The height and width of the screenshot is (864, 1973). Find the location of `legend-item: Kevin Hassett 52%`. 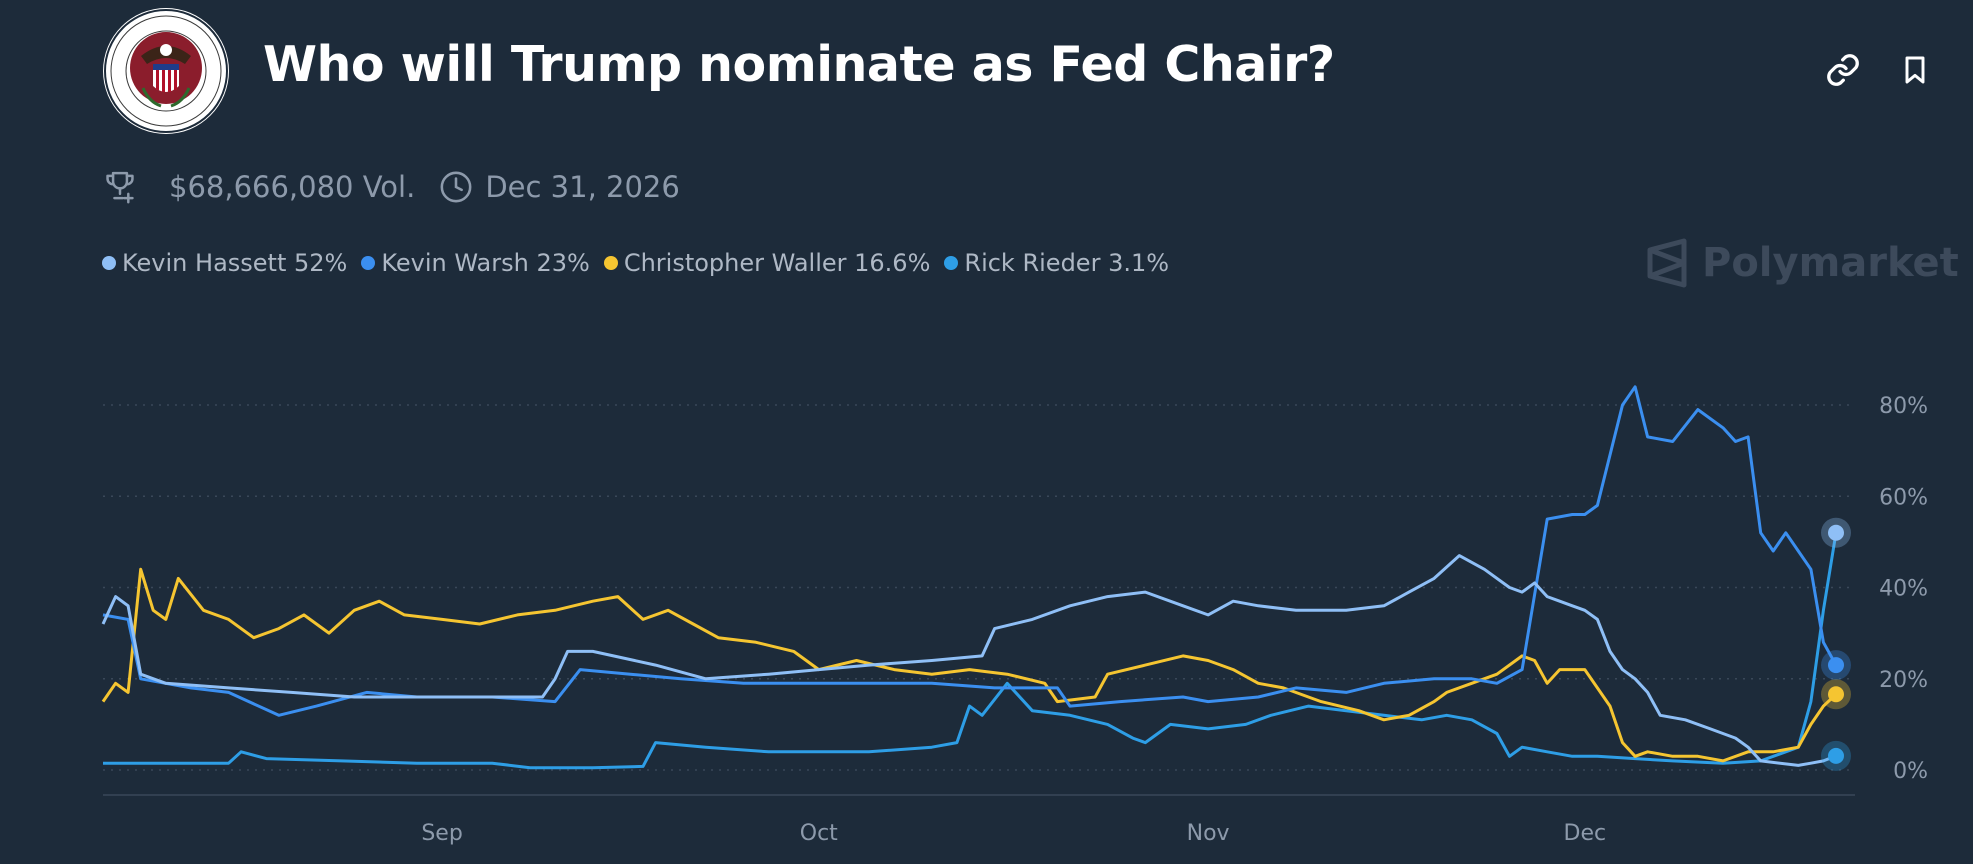

legend-item: Kevin Hassett 52% is located at coordinates (224, 263).